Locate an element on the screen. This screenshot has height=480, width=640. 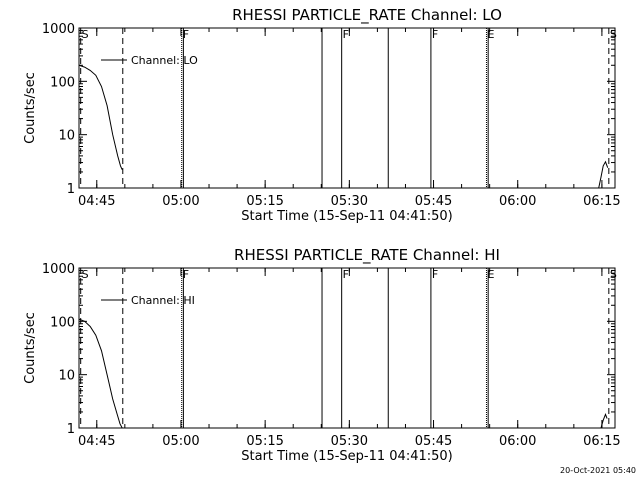
chart-title: RHESSI PARTICLE_RATE Channel: HI is located at coordinates (367, 255).